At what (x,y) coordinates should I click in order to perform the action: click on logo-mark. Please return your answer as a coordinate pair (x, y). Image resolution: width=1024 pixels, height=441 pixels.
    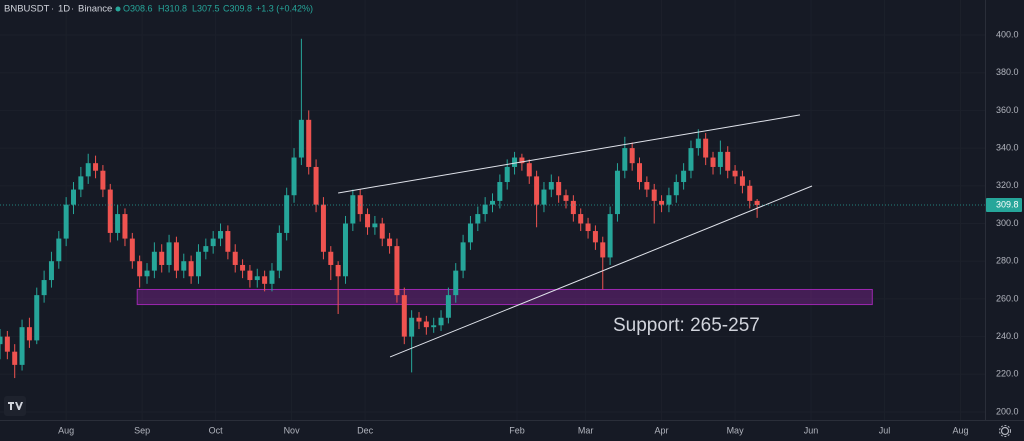
    Looking at the image, I should click on (15, 406).